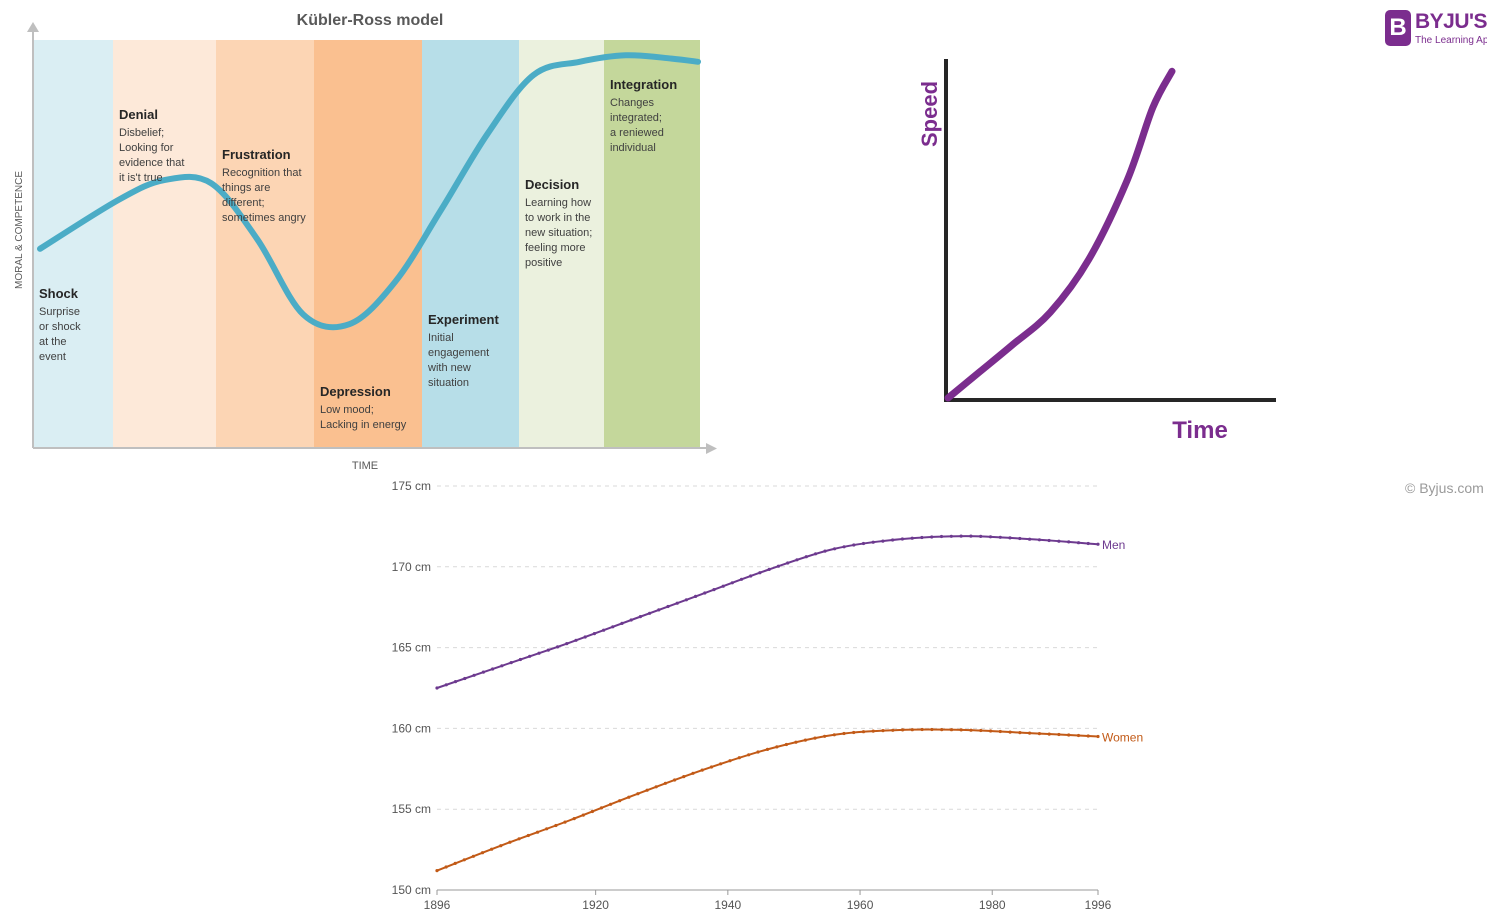 Image resolution: width=1487 pixels, height=912 pixels. Describe the element at coordinates (448, 383) in the screenshot. I see `stage-desc-experiment: situation` at that location.